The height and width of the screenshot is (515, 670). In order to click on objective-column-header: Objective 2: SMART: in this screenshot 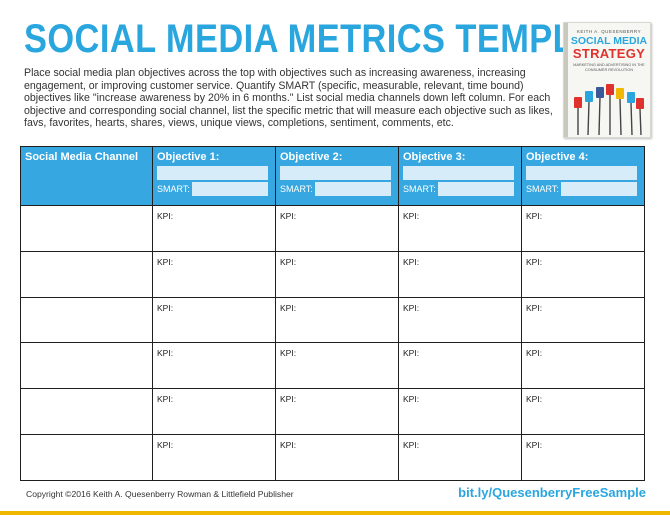, I will do `click(337, 176)`.